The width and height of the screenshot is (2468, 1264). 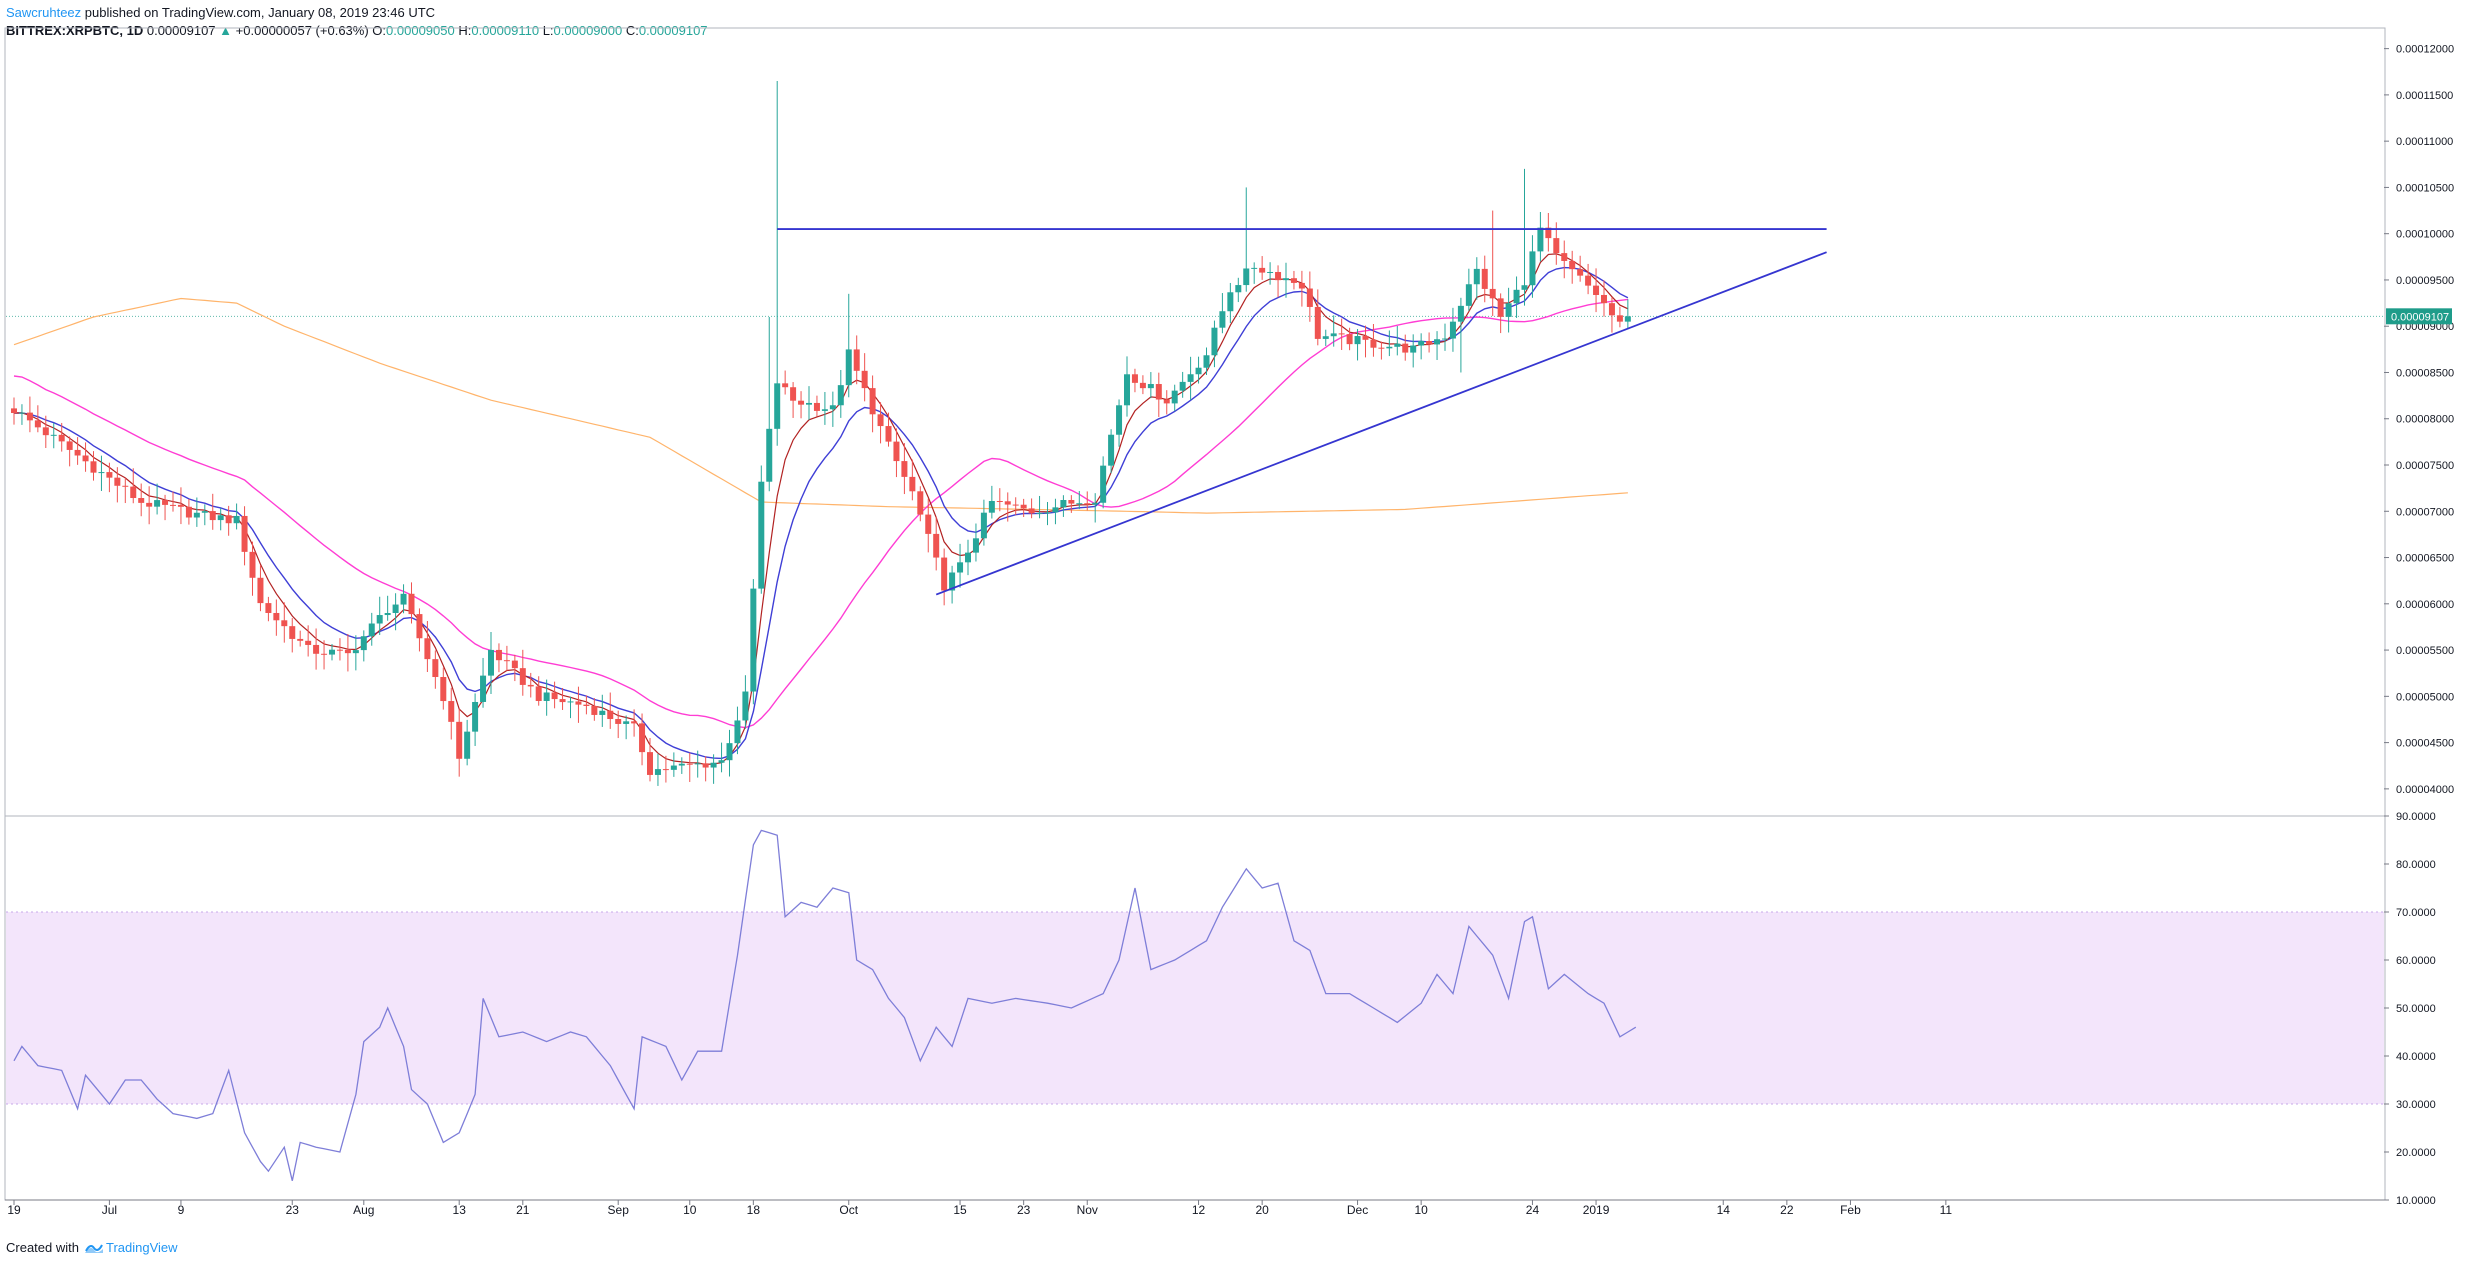 What do you see at coordinates (93, 1248) in the screenshot?
I see `tradingview-logo-icon` at bounding box center [93, 1248].